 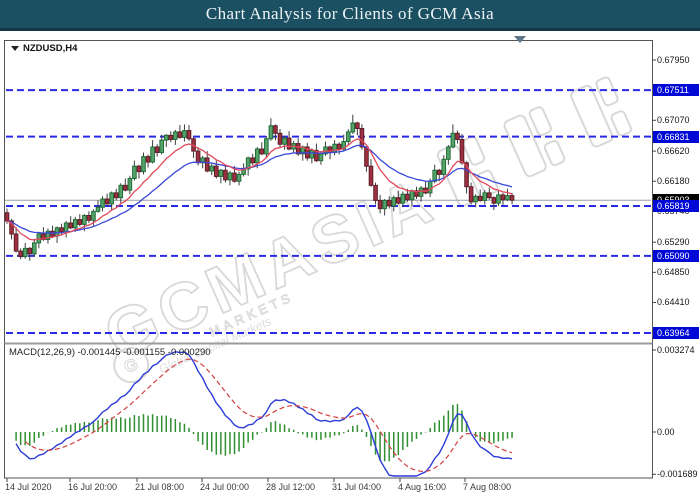 What do you see at coordinates (291, 487) in the screenshot?
I see `time-tick-label: 28 Jul 12:00` at bounding box center [291, 487].